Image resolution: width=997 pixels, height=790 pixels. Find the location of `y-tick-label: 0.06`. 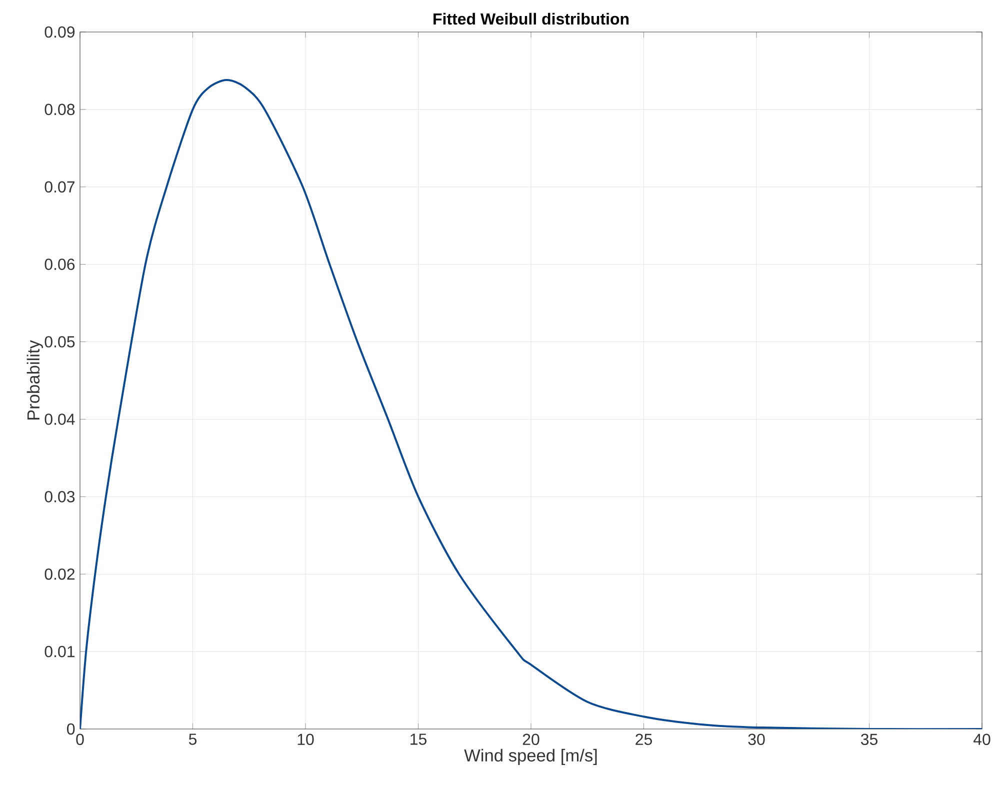

y-tick-label: 0.06 is located at coordinates (59, 264).